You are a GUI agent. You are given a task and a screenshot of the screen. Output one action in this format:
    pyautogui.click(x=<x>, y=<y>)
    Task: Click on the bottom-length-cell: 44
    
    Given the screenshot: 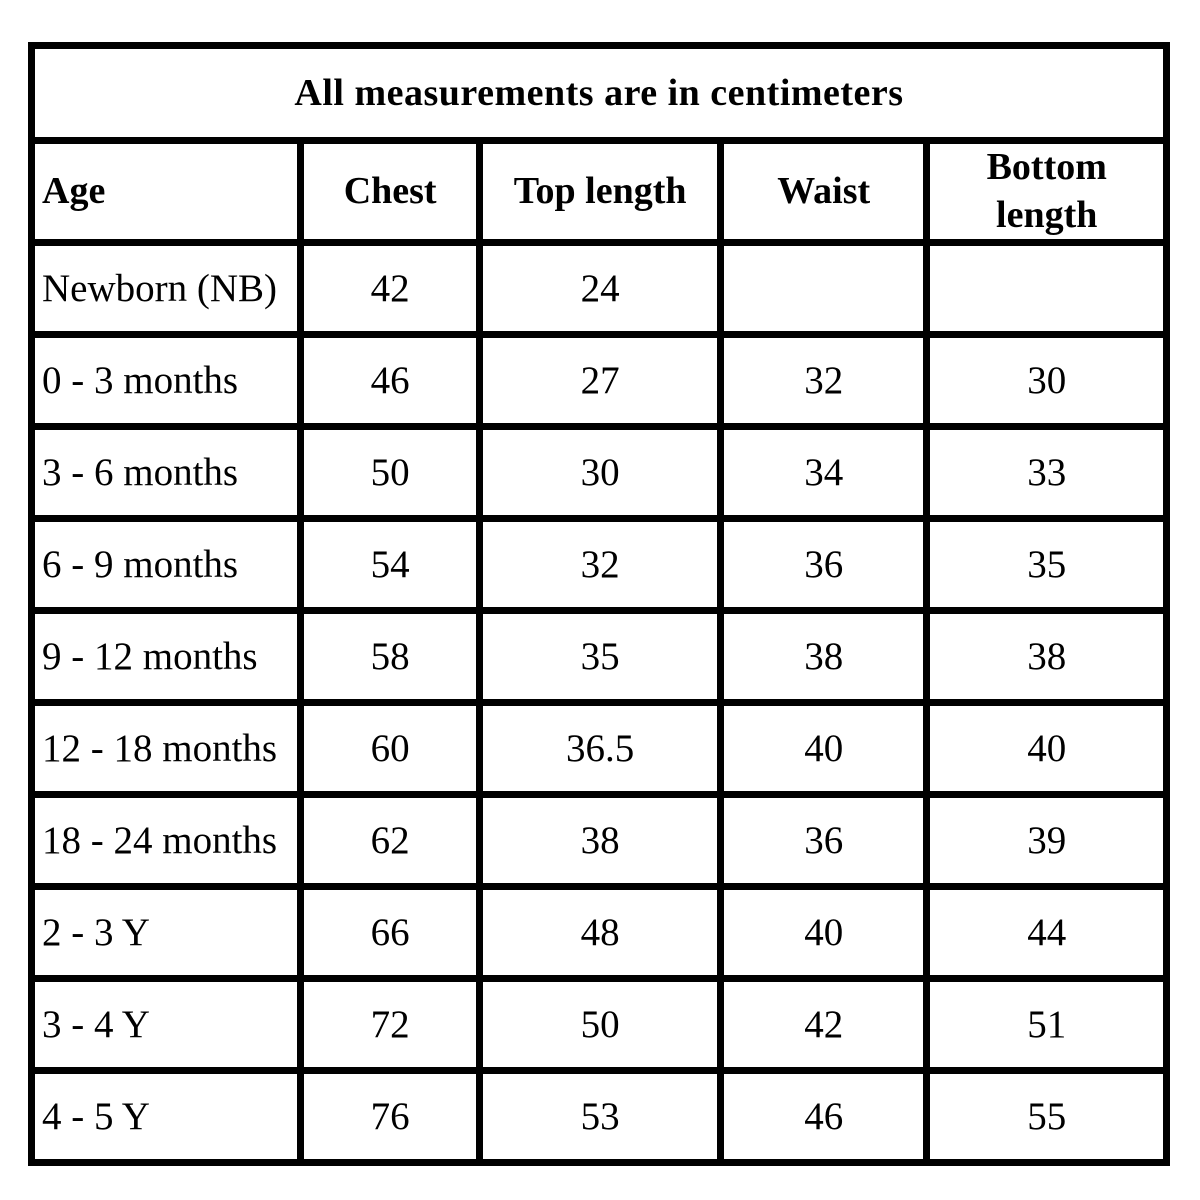 What is the action you would take?
    pyautogui.click(x=1046, y=932)
    